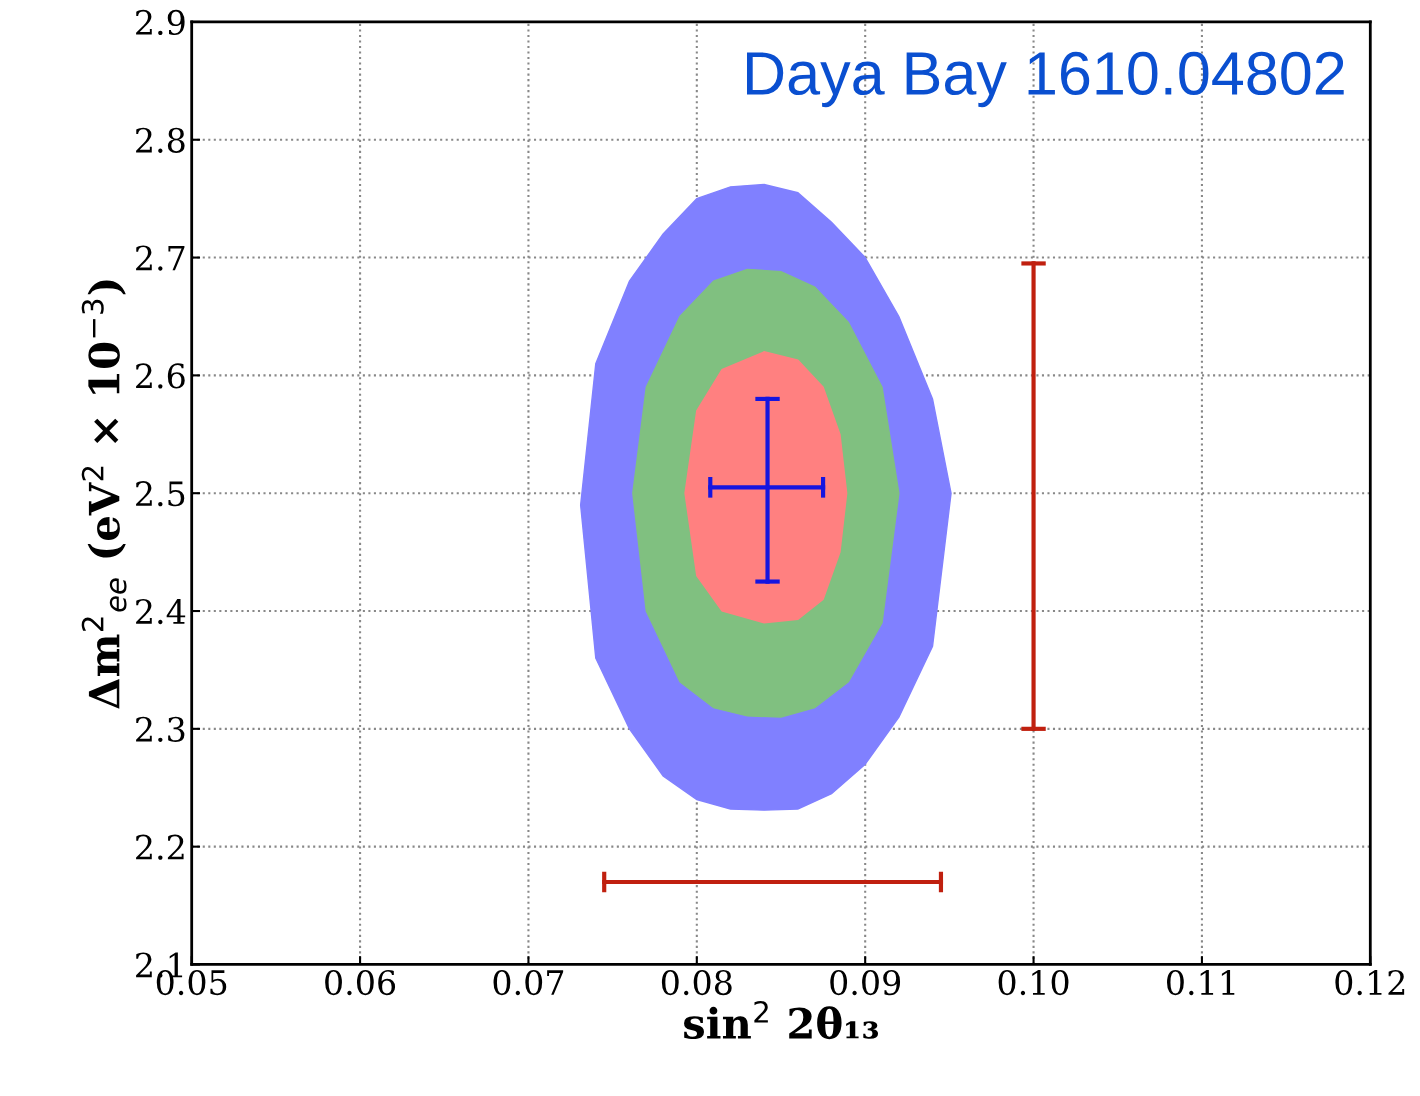 Image resolution: width=1420 pixels, height=1096 pixels. I want to click on x-tick-label: 0.11, so click(1201, 982).